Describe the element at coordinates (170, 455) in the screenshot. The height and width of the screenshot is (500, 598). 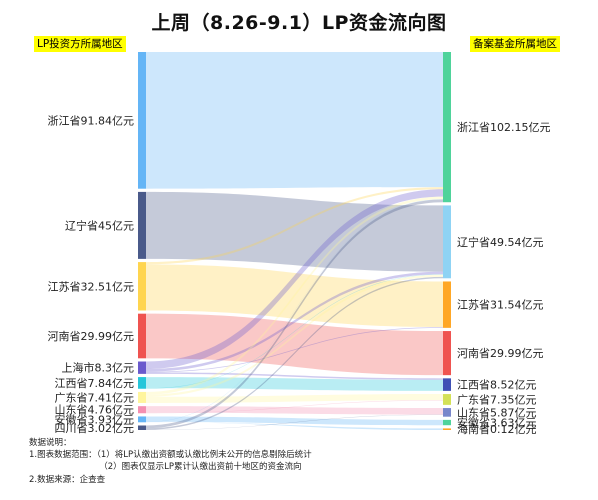
I see `notes-line-1: 1.图表数据范围：（1）将LP认缴出资额或认缴比例未公开的信息剔除后统计` at that location.